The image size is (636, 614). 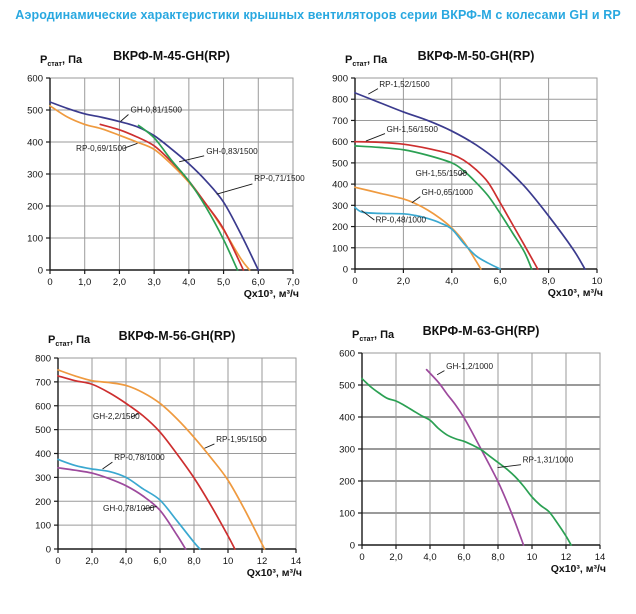 I want to click on curve-annotation-label: GH-0,81/1500, so click(x=157, y=110).